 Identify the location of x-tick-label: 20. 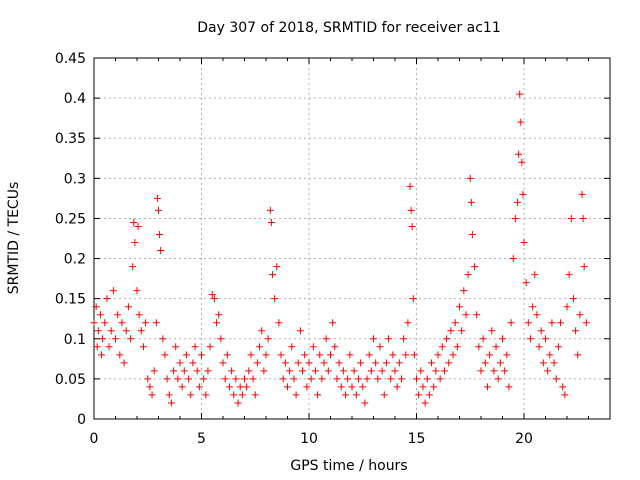
(524, 439).